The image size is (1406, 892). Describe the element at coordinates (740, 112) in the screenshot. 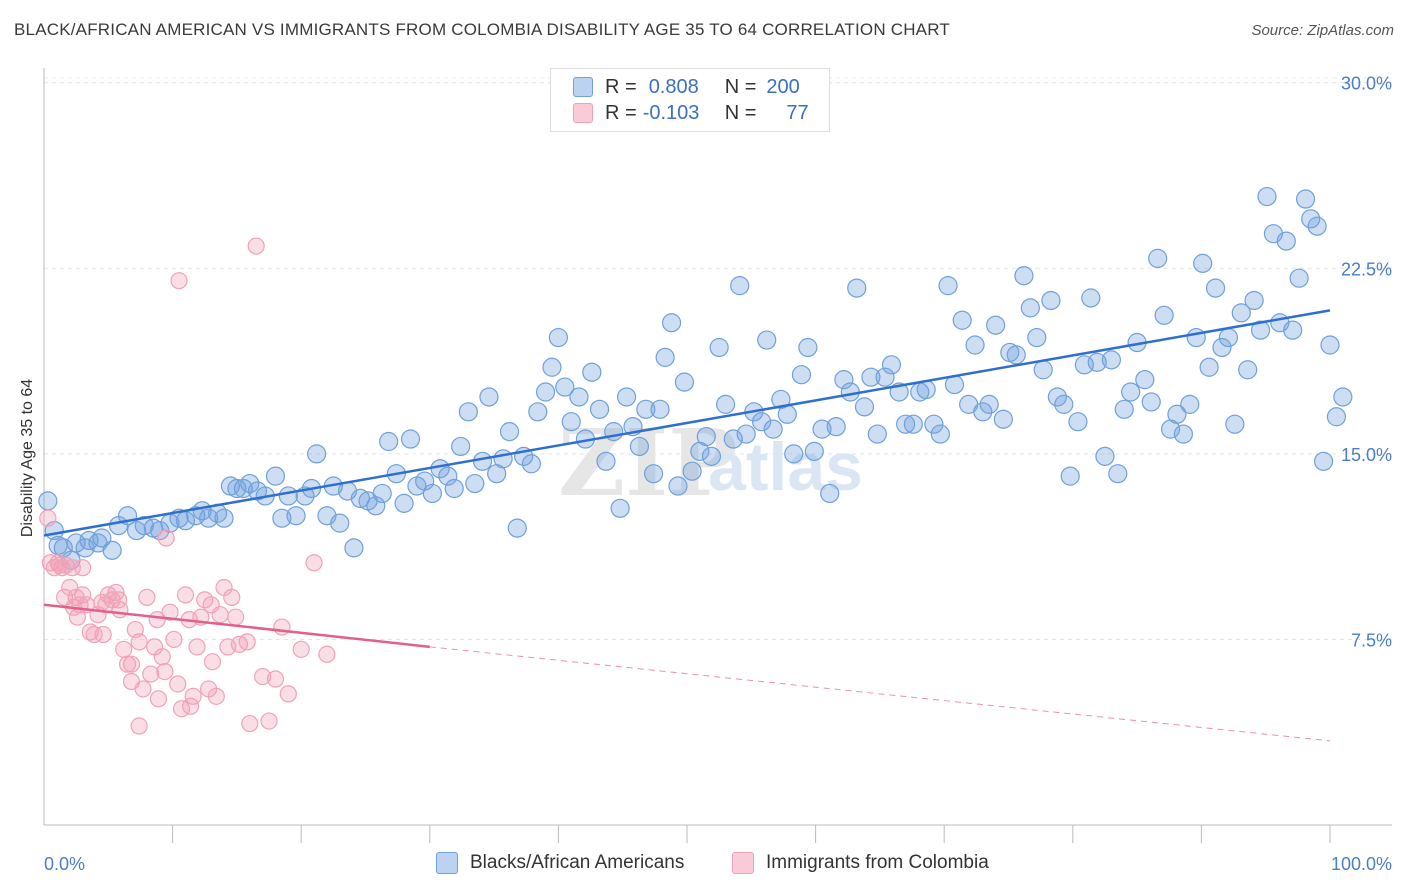

I see `legend-n-label: N =` at that location.